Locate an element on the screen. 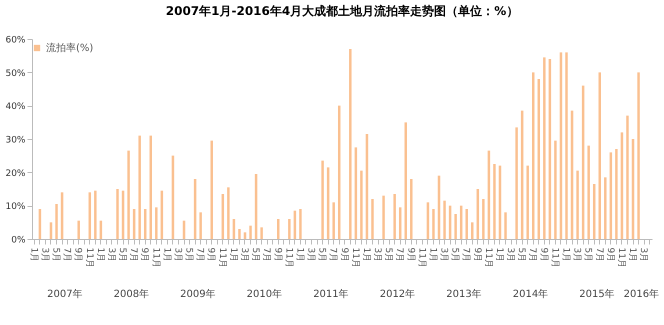  y-tick-label: 10% is located at coordinates (15, 207).